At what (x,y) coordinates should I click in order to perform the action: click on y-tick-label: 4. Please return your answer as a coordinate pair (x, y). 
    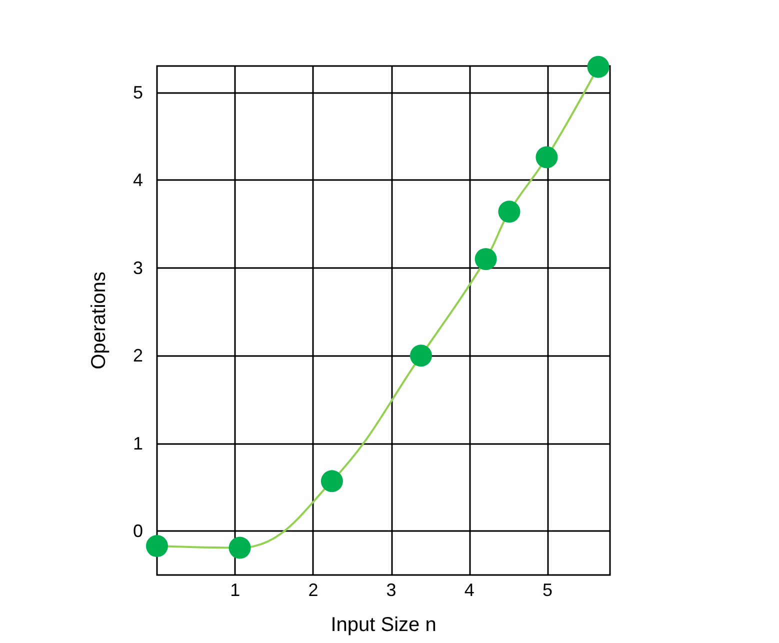
    Looking at the image, I should click on (137, 180).